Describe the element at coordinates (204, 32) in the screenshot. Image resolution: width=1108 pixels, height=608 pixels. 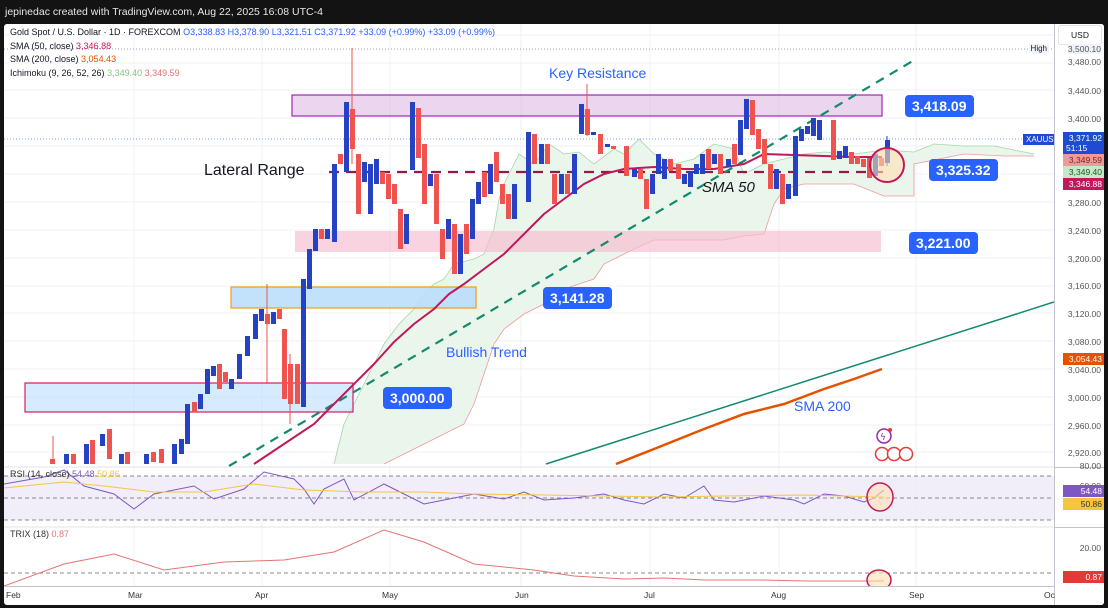
I see `open-value: O3,338.83` at that location.